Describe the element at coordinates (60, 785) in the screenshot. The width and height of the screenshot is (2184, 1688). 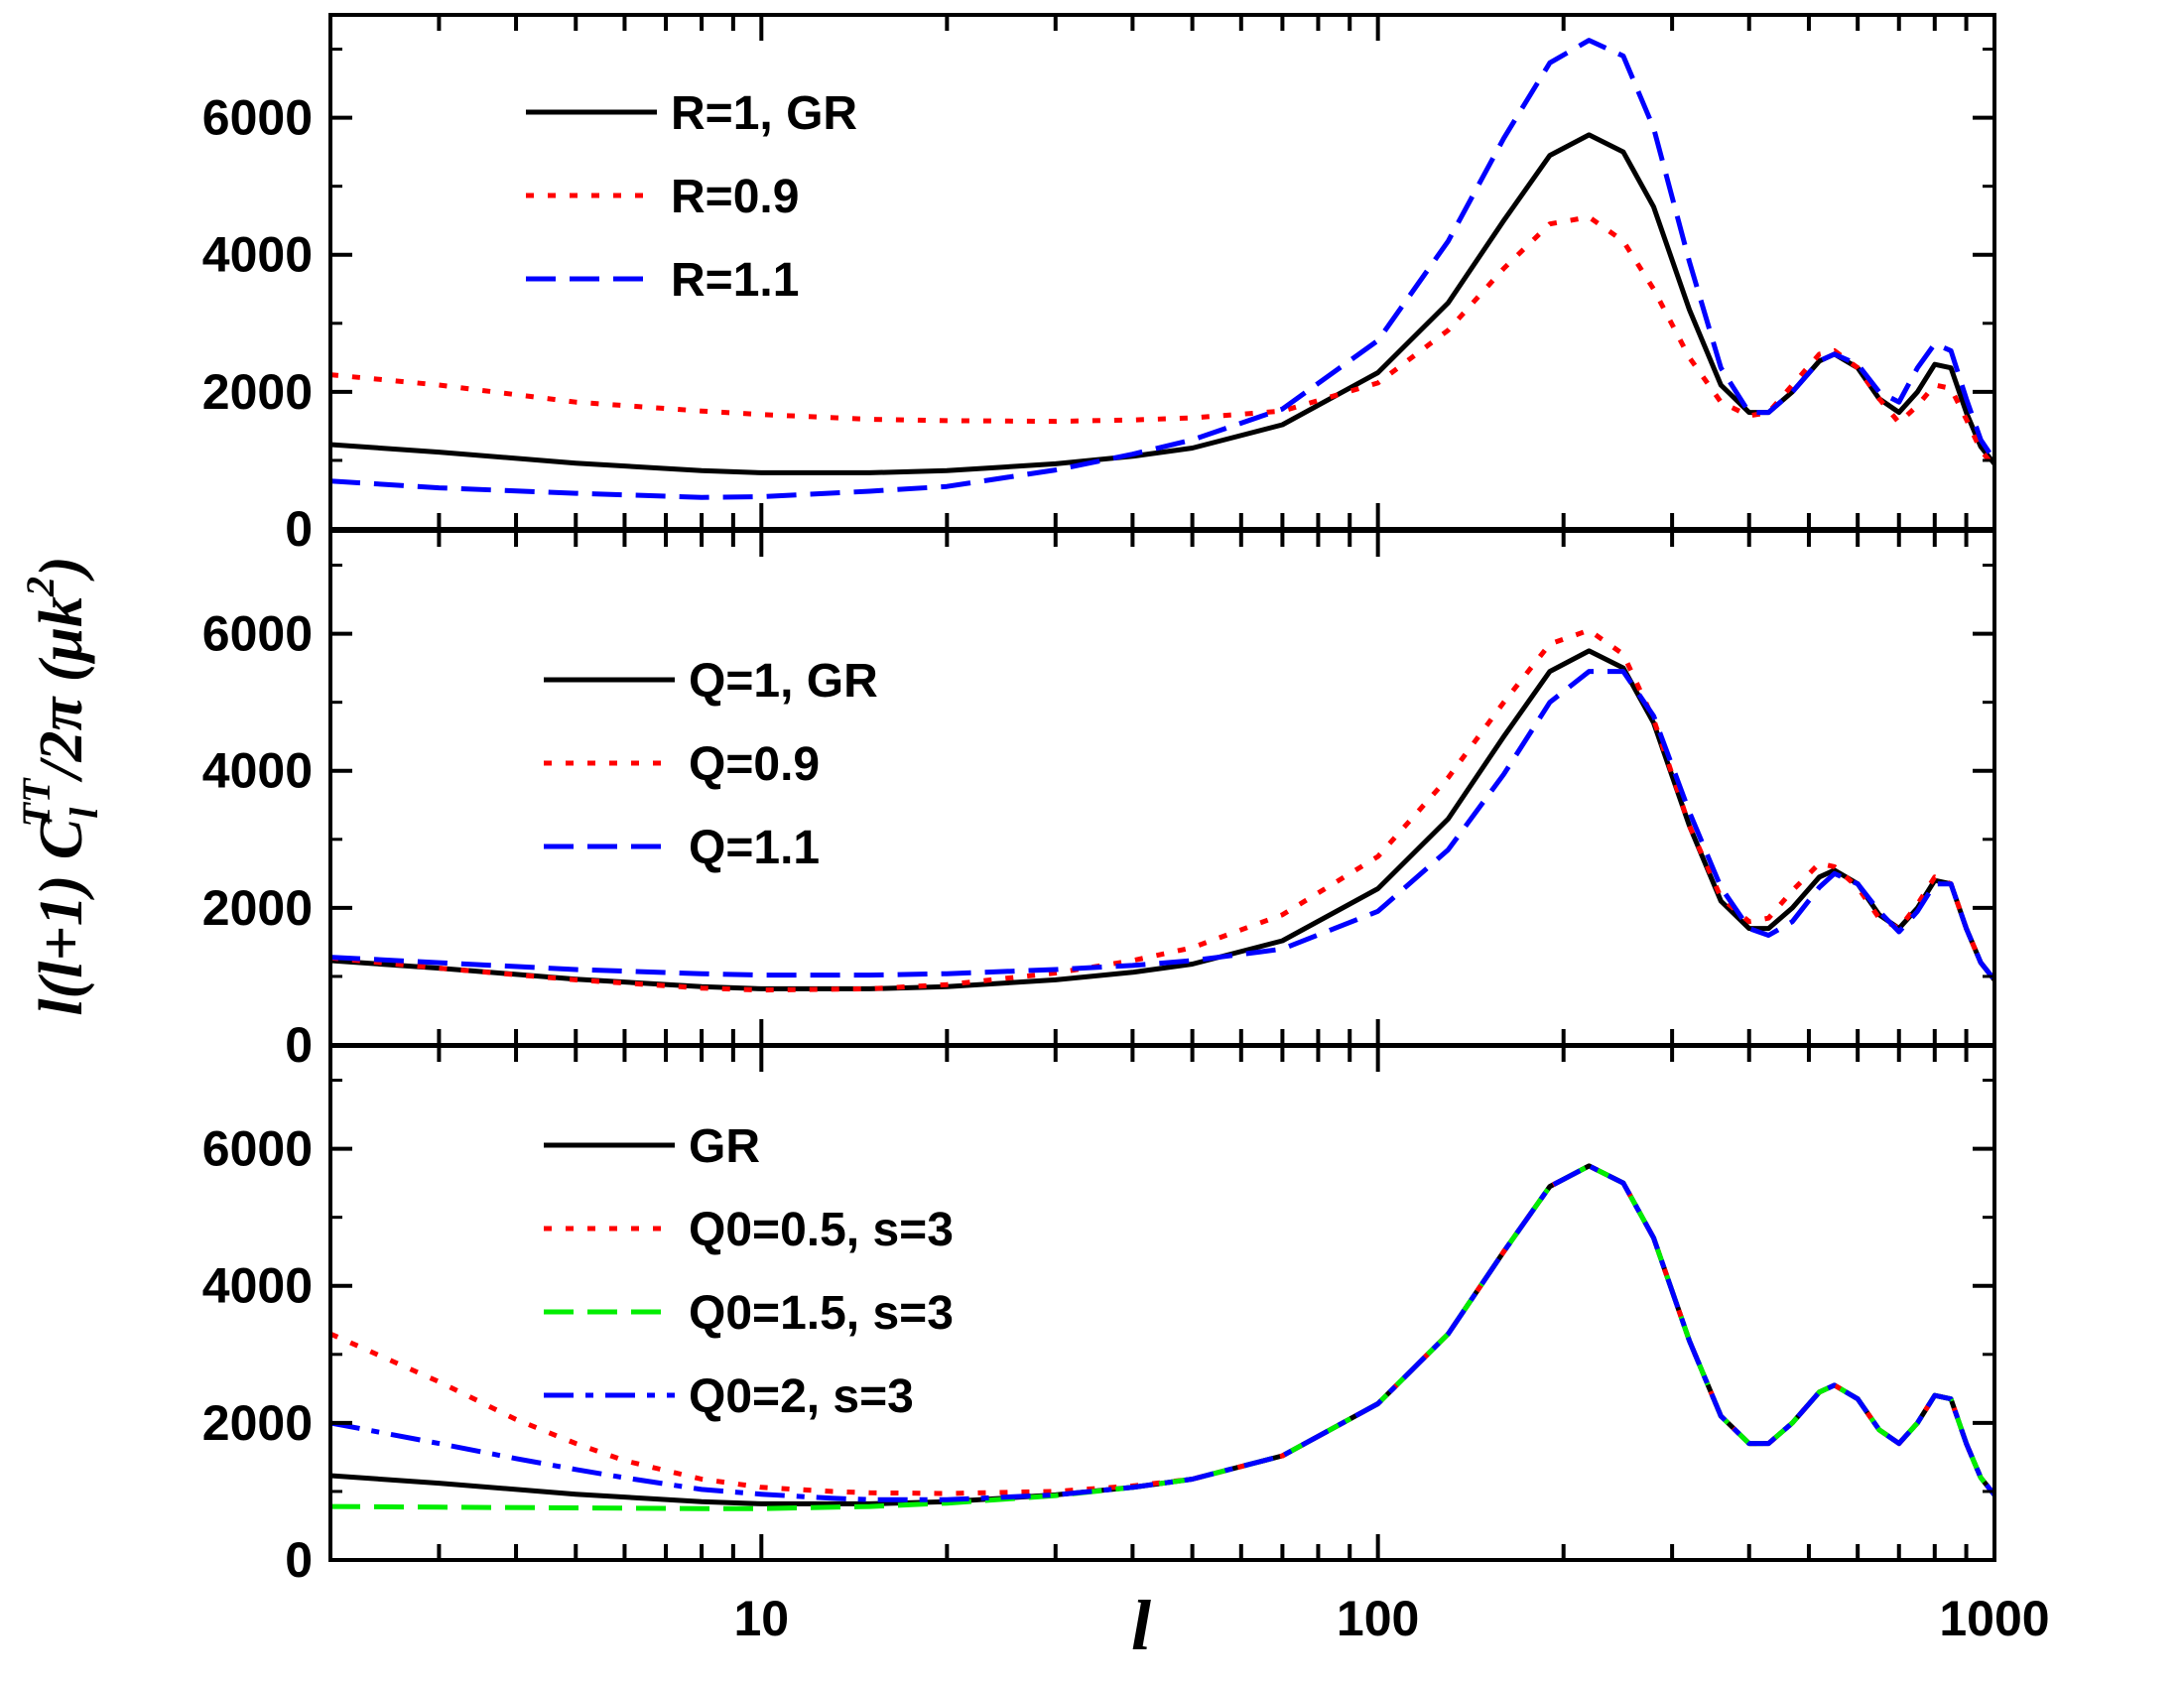
I see `y-axis-title: l(l+1) ClTT/2π (μk2)` at that location.